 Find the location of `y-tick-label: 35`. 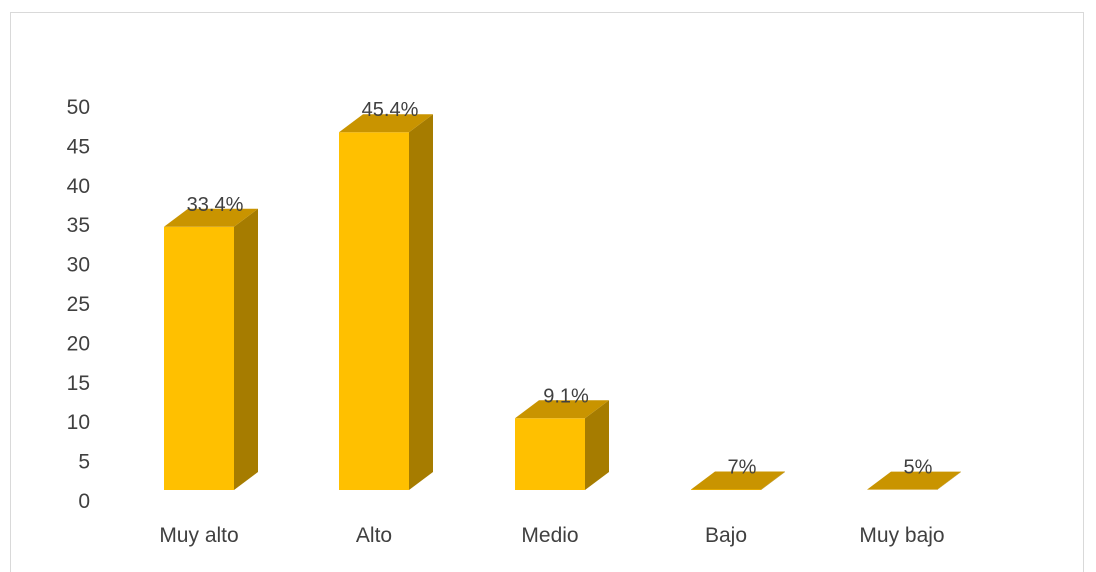

y-tick-label: 35 is located at coordinates (78, 225).